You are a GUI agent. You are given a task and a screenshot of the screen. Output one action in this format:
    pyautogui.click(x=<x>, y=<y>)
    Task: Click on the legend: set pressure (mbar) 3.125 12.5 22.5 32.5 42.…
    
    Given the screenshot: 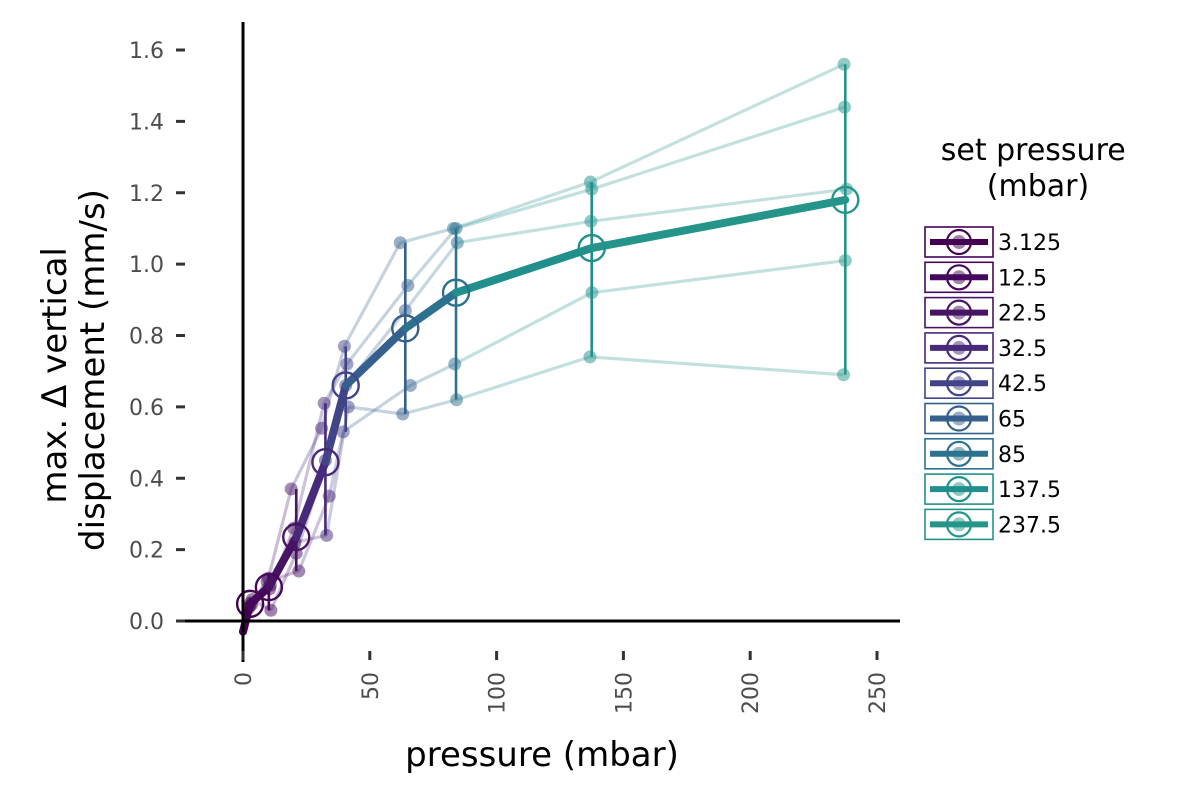 What is the action you would take?
    pyautogui.click(x=1030, y=337)
    